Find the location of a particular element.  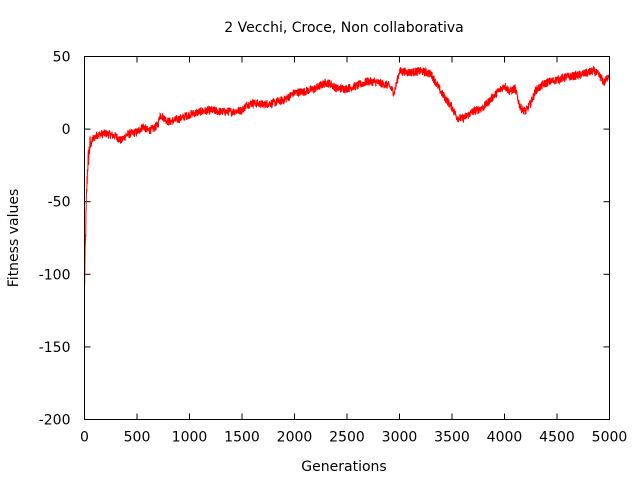

y-axis-label: Fitness values is located at coordinates (14, 238).